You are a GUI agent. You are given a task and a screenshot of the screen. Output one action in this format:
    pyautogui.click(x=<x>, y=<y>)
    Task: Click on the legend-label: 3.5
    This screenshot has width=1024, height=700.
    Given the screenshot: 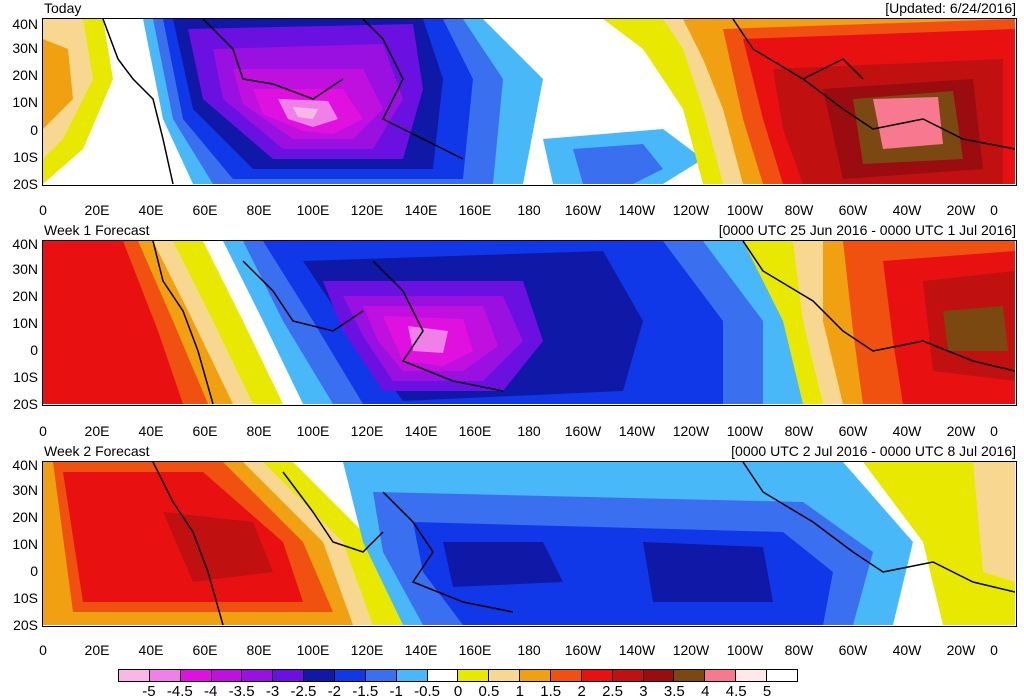 What is the action you would take?
    pyautogui.click(x=674, y=691)
    